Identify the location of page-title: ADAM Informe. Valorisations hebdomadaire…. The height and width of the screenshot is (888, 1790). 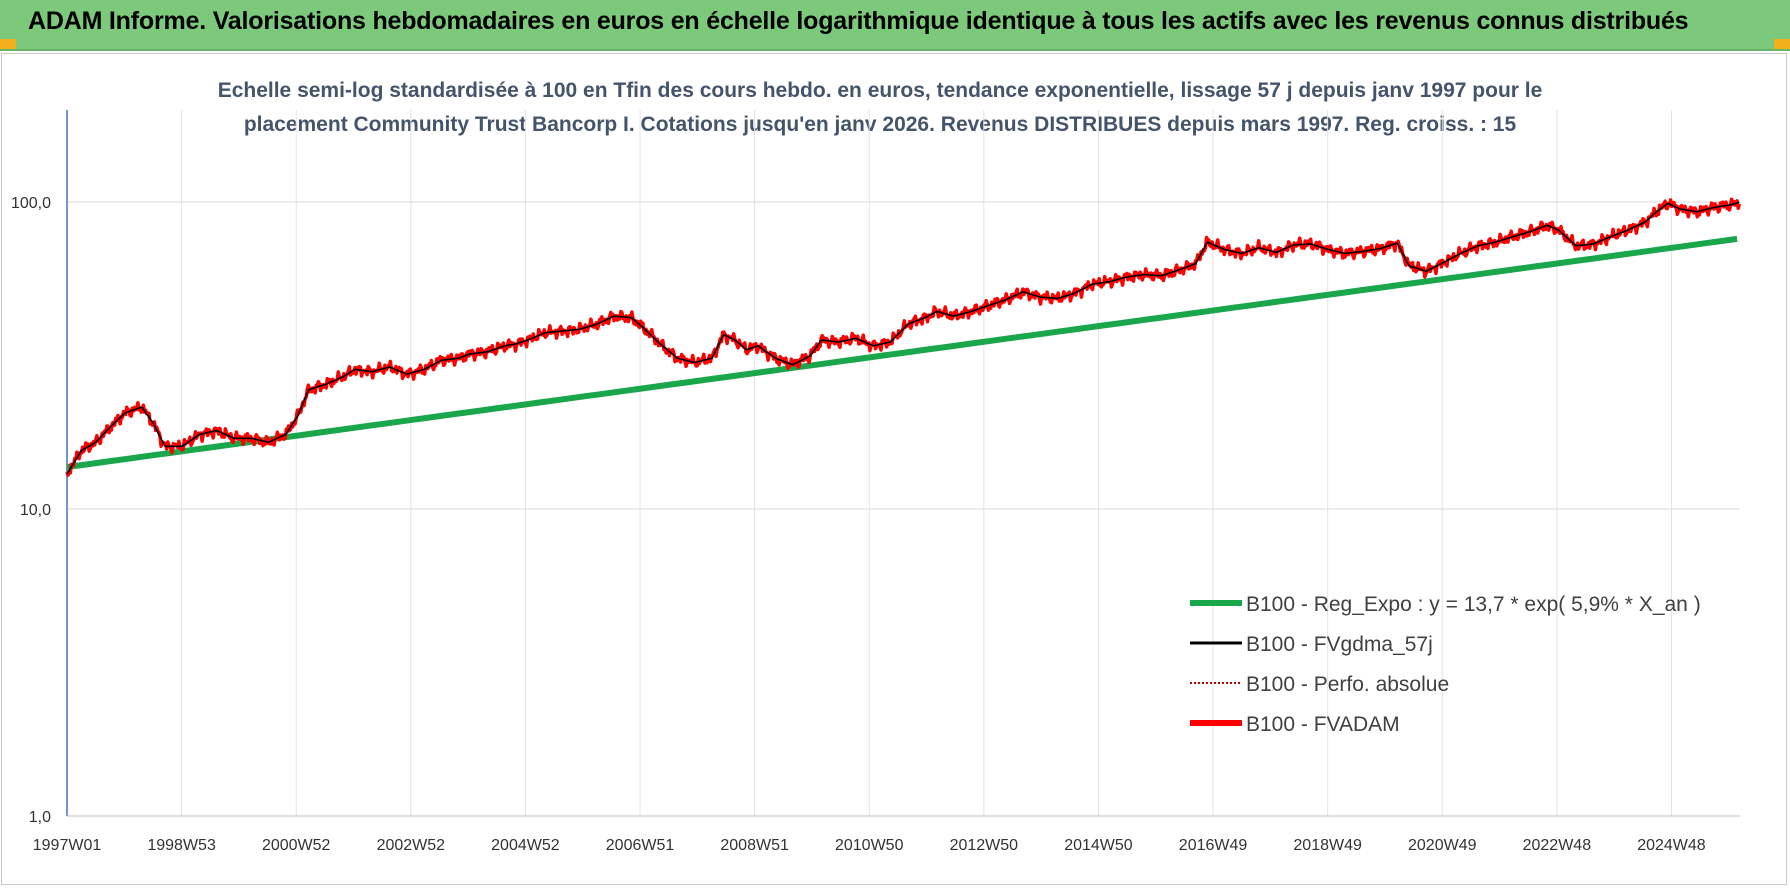
(858, 21).